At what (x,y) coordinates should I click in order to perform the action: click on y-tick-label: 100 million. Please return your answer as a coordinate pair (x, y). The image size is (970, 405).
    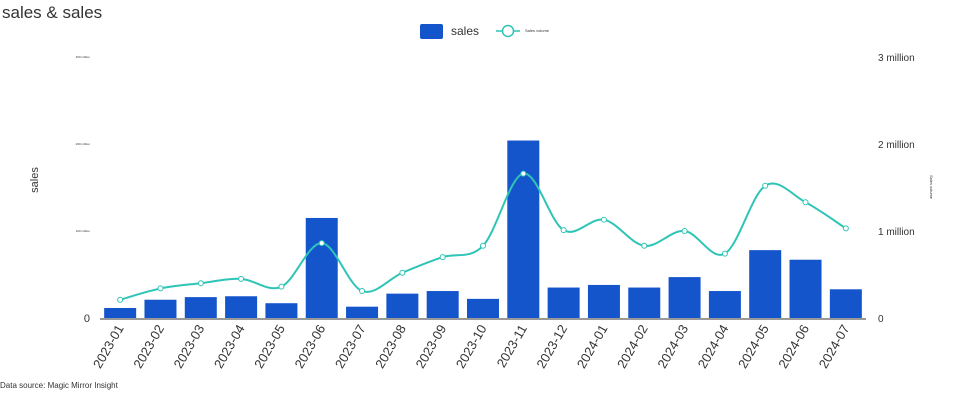
    Looking at the image, I should click on (83, 231).